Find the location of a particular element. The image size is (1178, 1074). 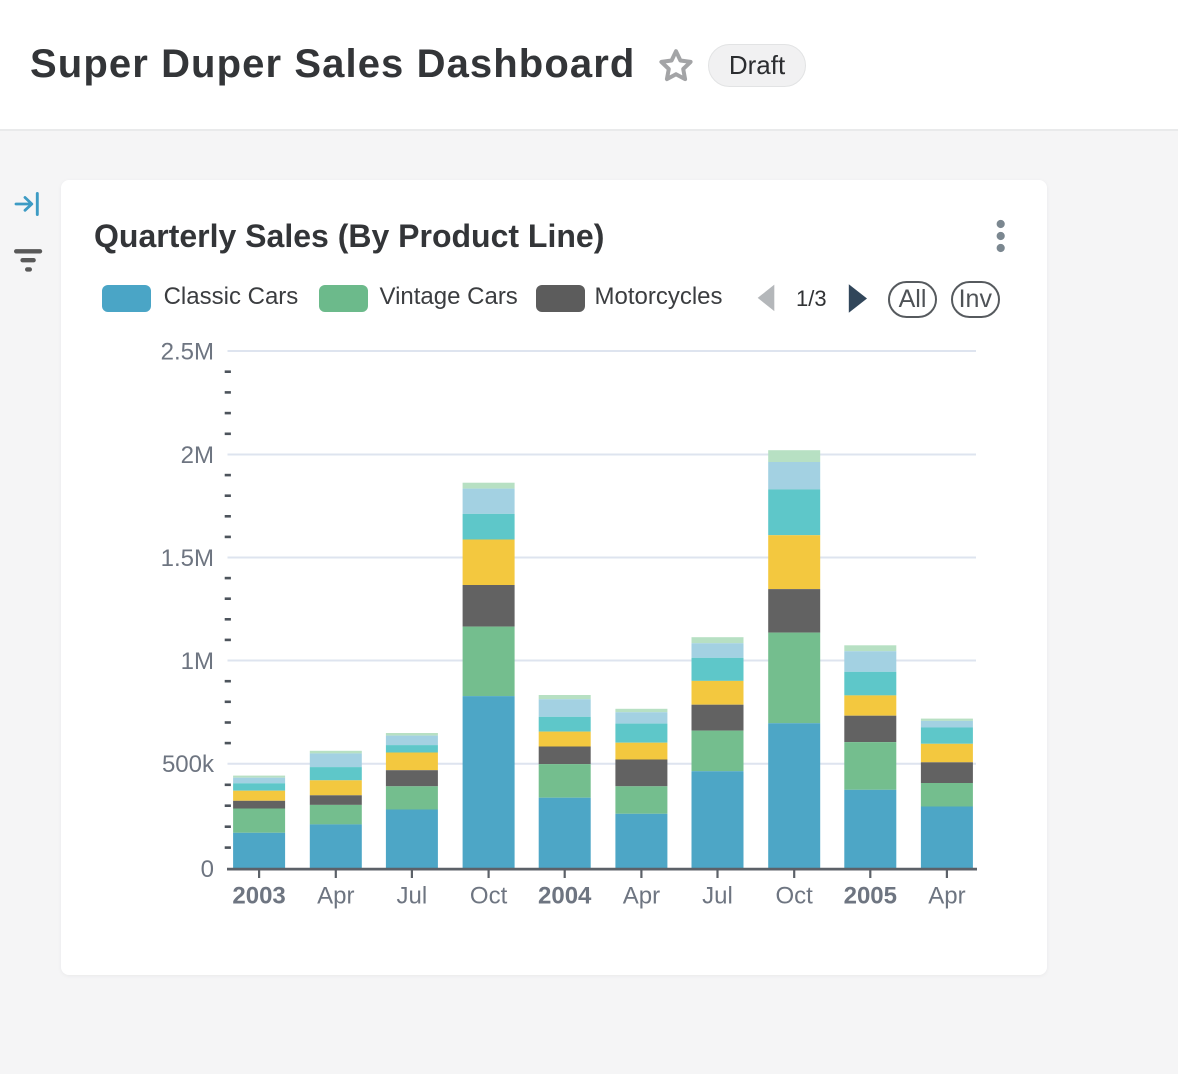

svg-text: 1.5M is located at coordinates (187, 558).